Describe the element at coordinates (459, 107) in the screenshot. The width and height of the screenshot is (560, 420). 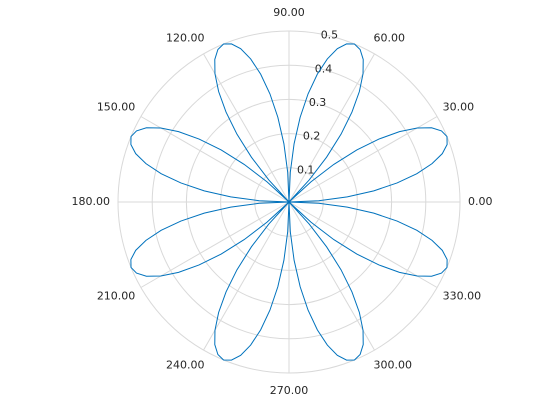
I see `theta-tick-label: 30.00` at that location.